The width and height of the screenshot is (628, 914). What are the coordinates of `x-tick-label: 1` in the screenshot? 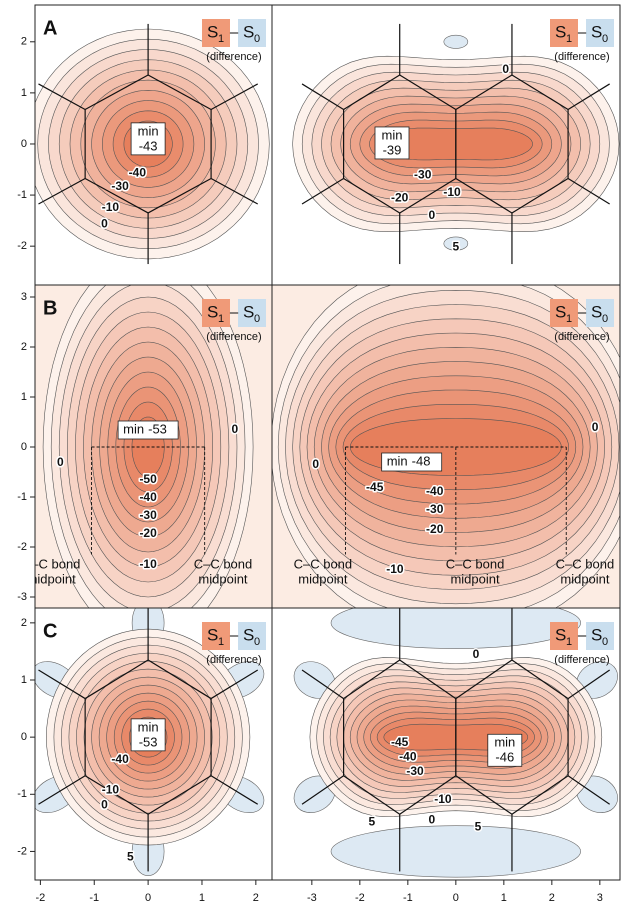 It's located at (504, 898).